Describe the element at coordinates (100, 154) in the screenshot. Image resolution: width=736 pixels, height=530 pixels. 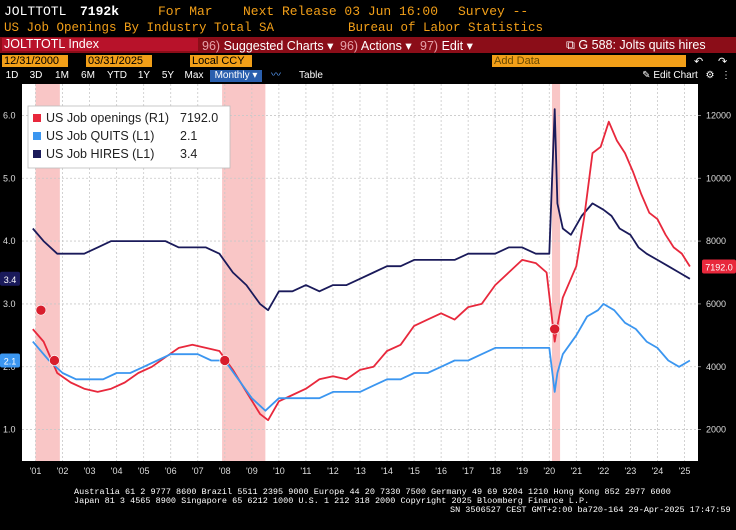
I see `legend-label: US Job HIRES (L1)` at that location.